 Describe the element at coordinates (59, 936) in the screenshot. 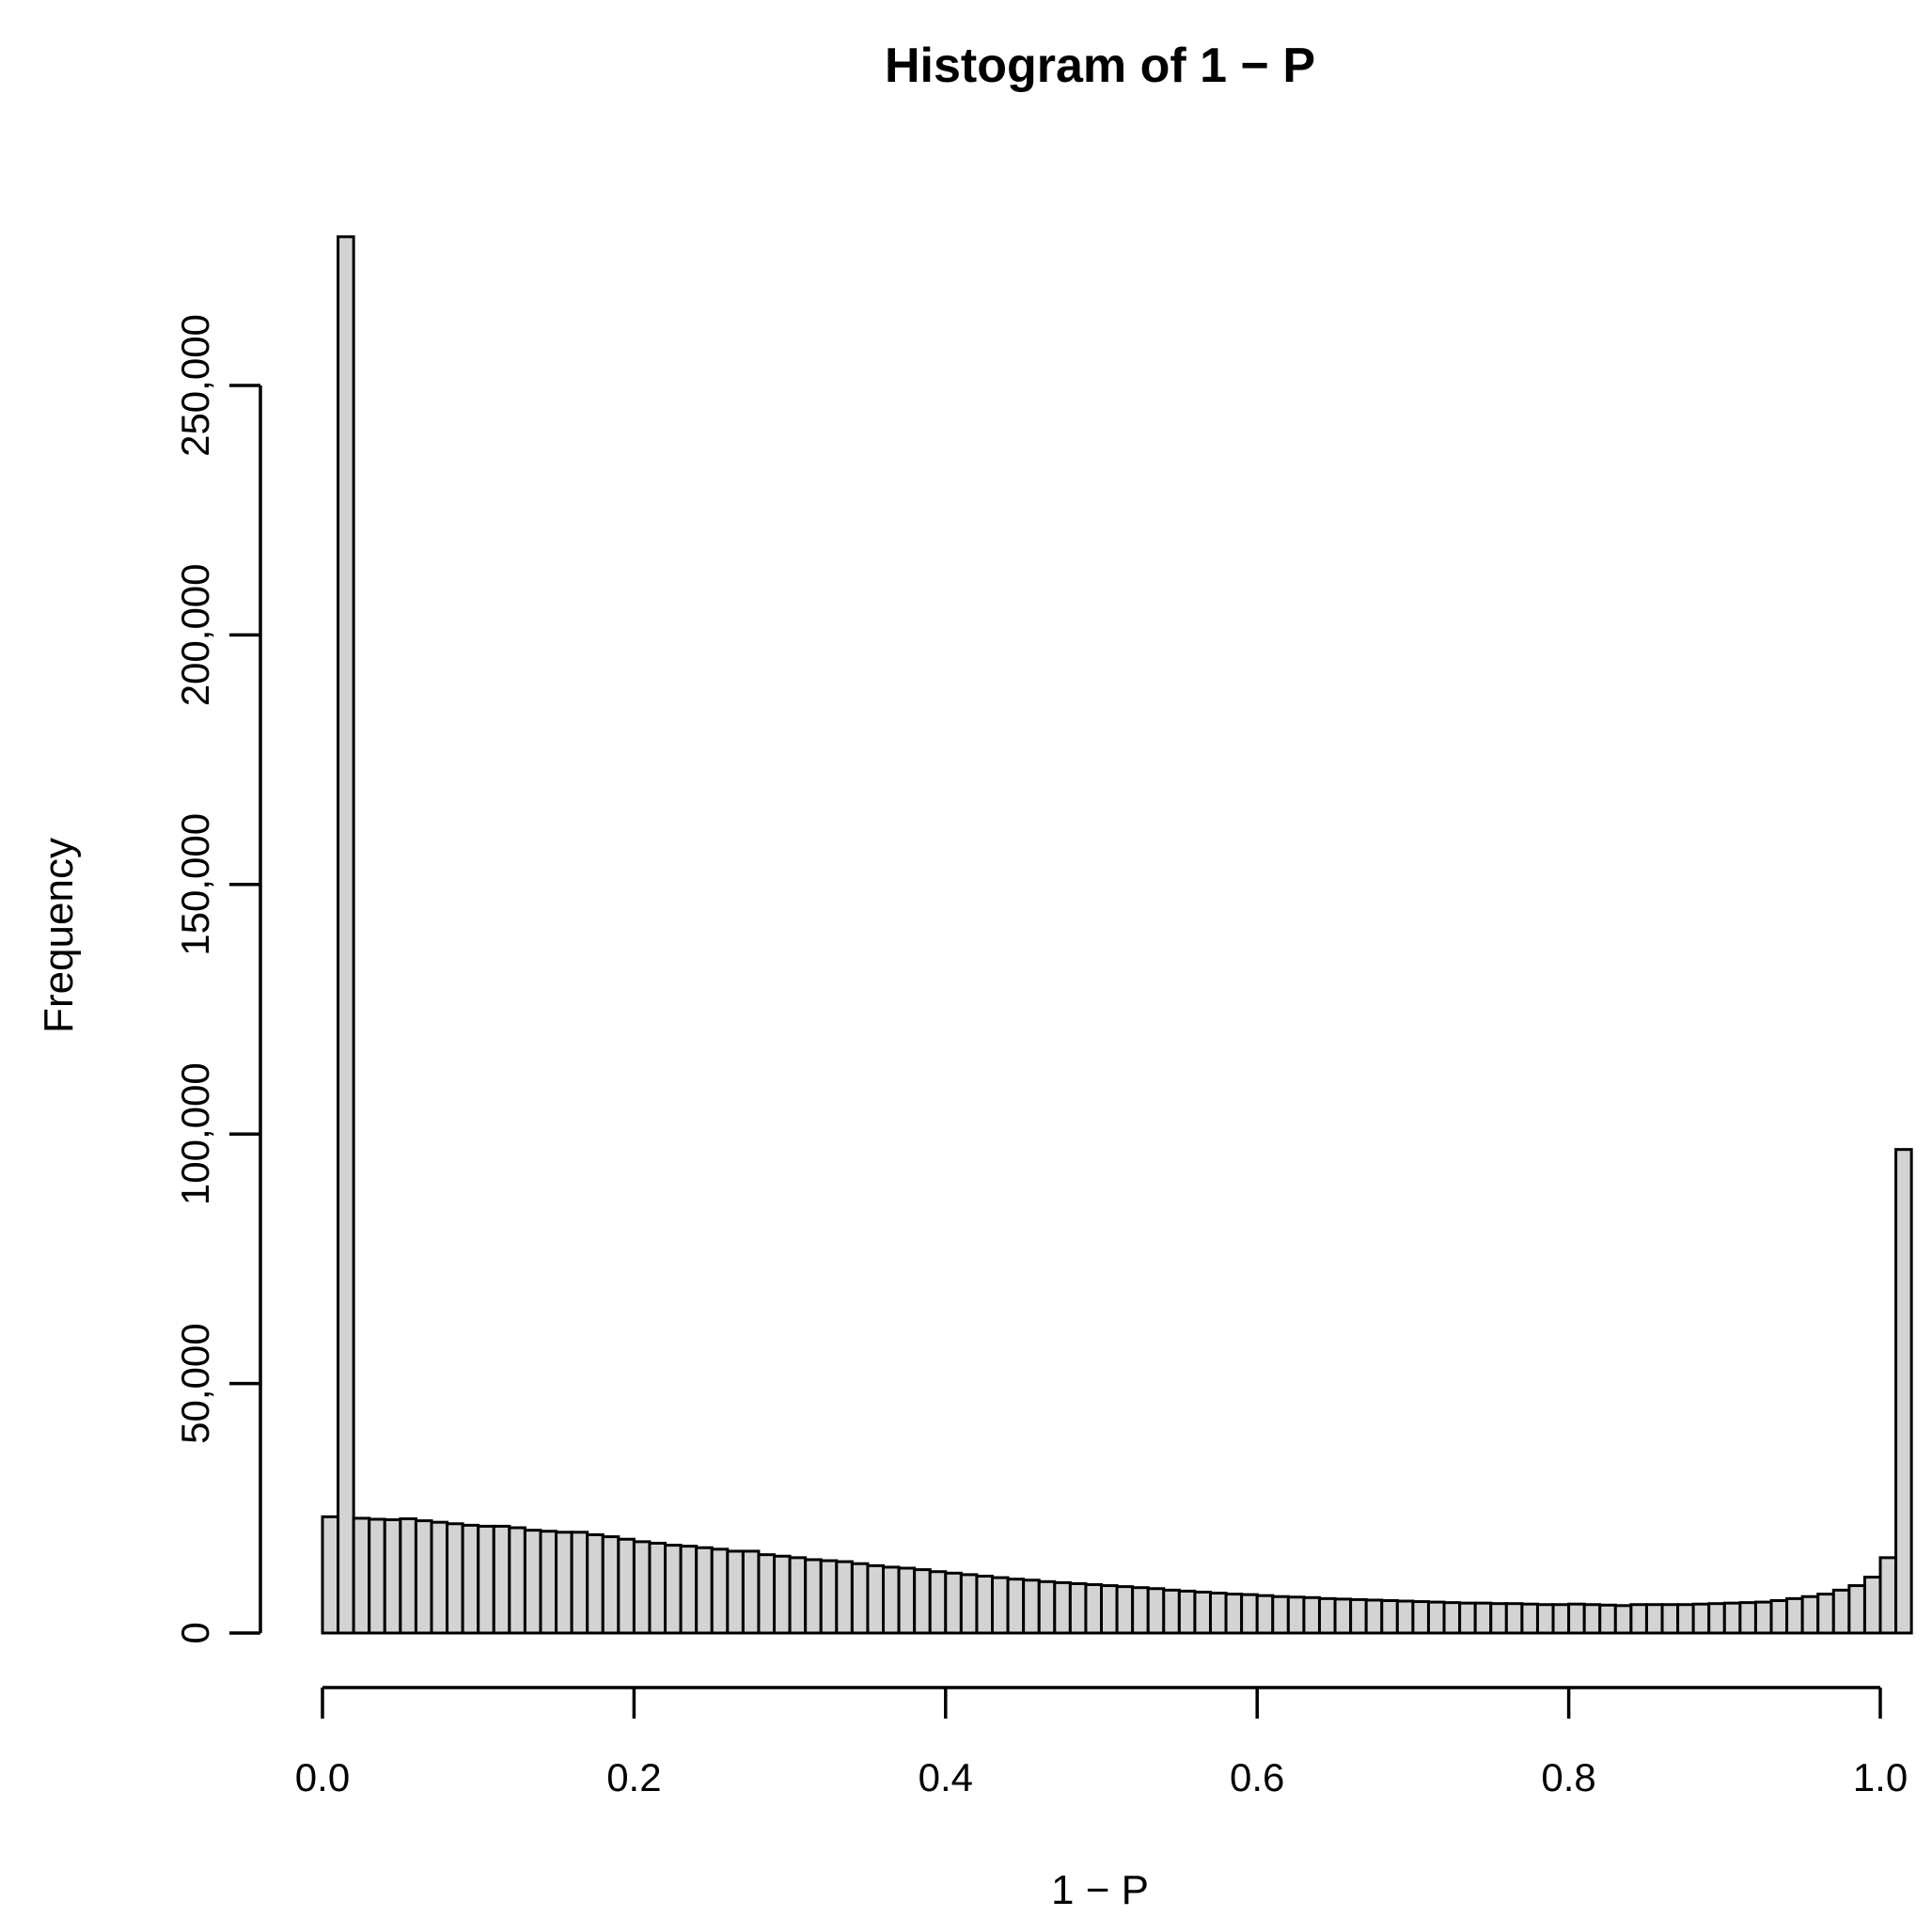

I see `y-axis-label: Frequency` at that location.